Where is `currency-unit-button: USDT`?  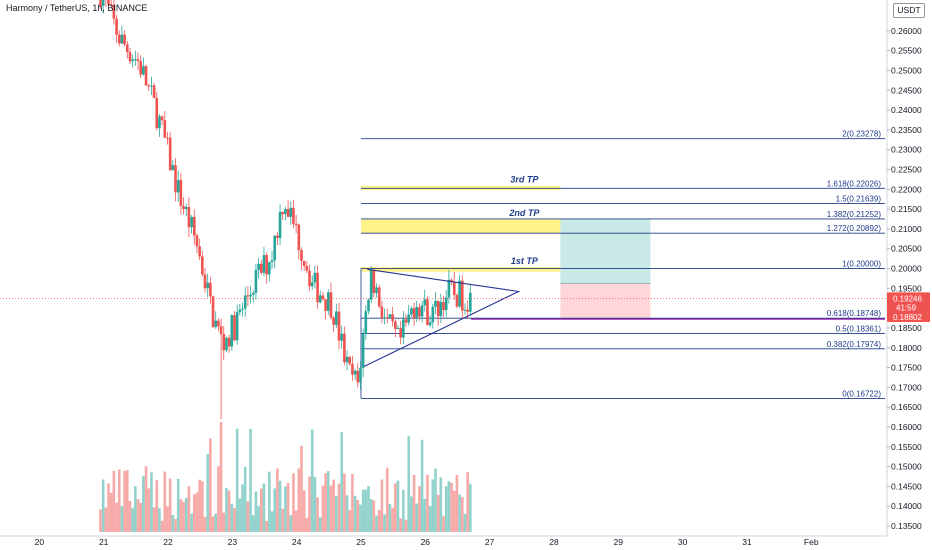 currency-unit-button: USDT is located at coordinates (909, 10).